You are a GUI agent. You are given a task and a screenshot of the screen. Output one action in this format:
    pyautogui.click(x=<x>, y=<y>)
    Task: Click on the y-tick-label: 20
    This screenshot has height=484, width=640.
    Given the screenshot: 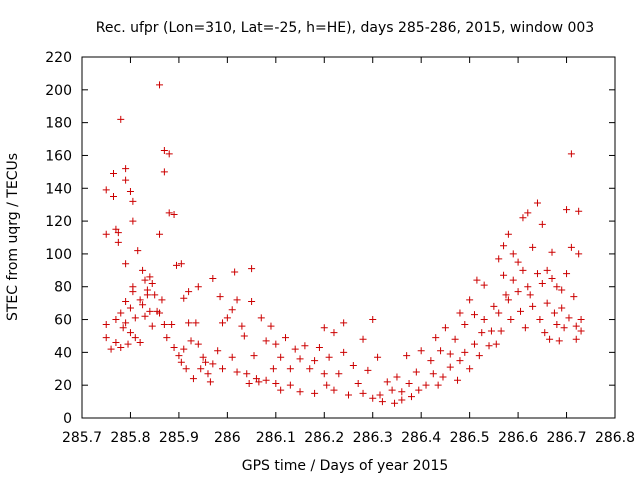 What is the action you would take?
    pyautogui.click(x=63, y=386)
    